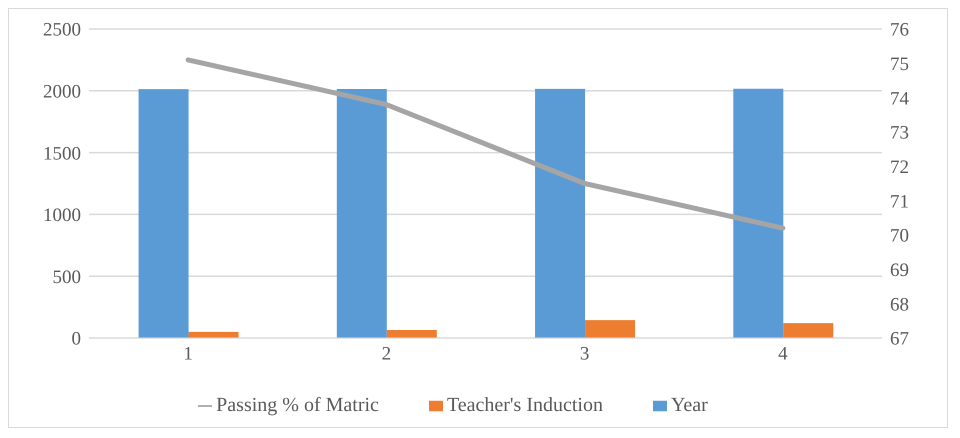 Image resolution: width=960 pixels, height=438 pixels. What do you see at coordinates (783, 353) in the screenshot?
I see `x-tick-label: 4` at bounding box center [783, 353].